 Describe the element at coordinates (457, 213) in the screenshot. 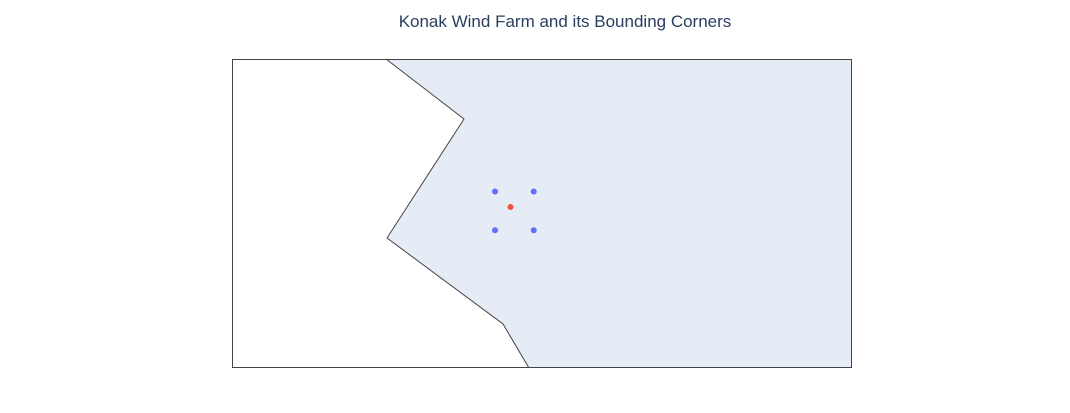

I see `coastline` at that location.